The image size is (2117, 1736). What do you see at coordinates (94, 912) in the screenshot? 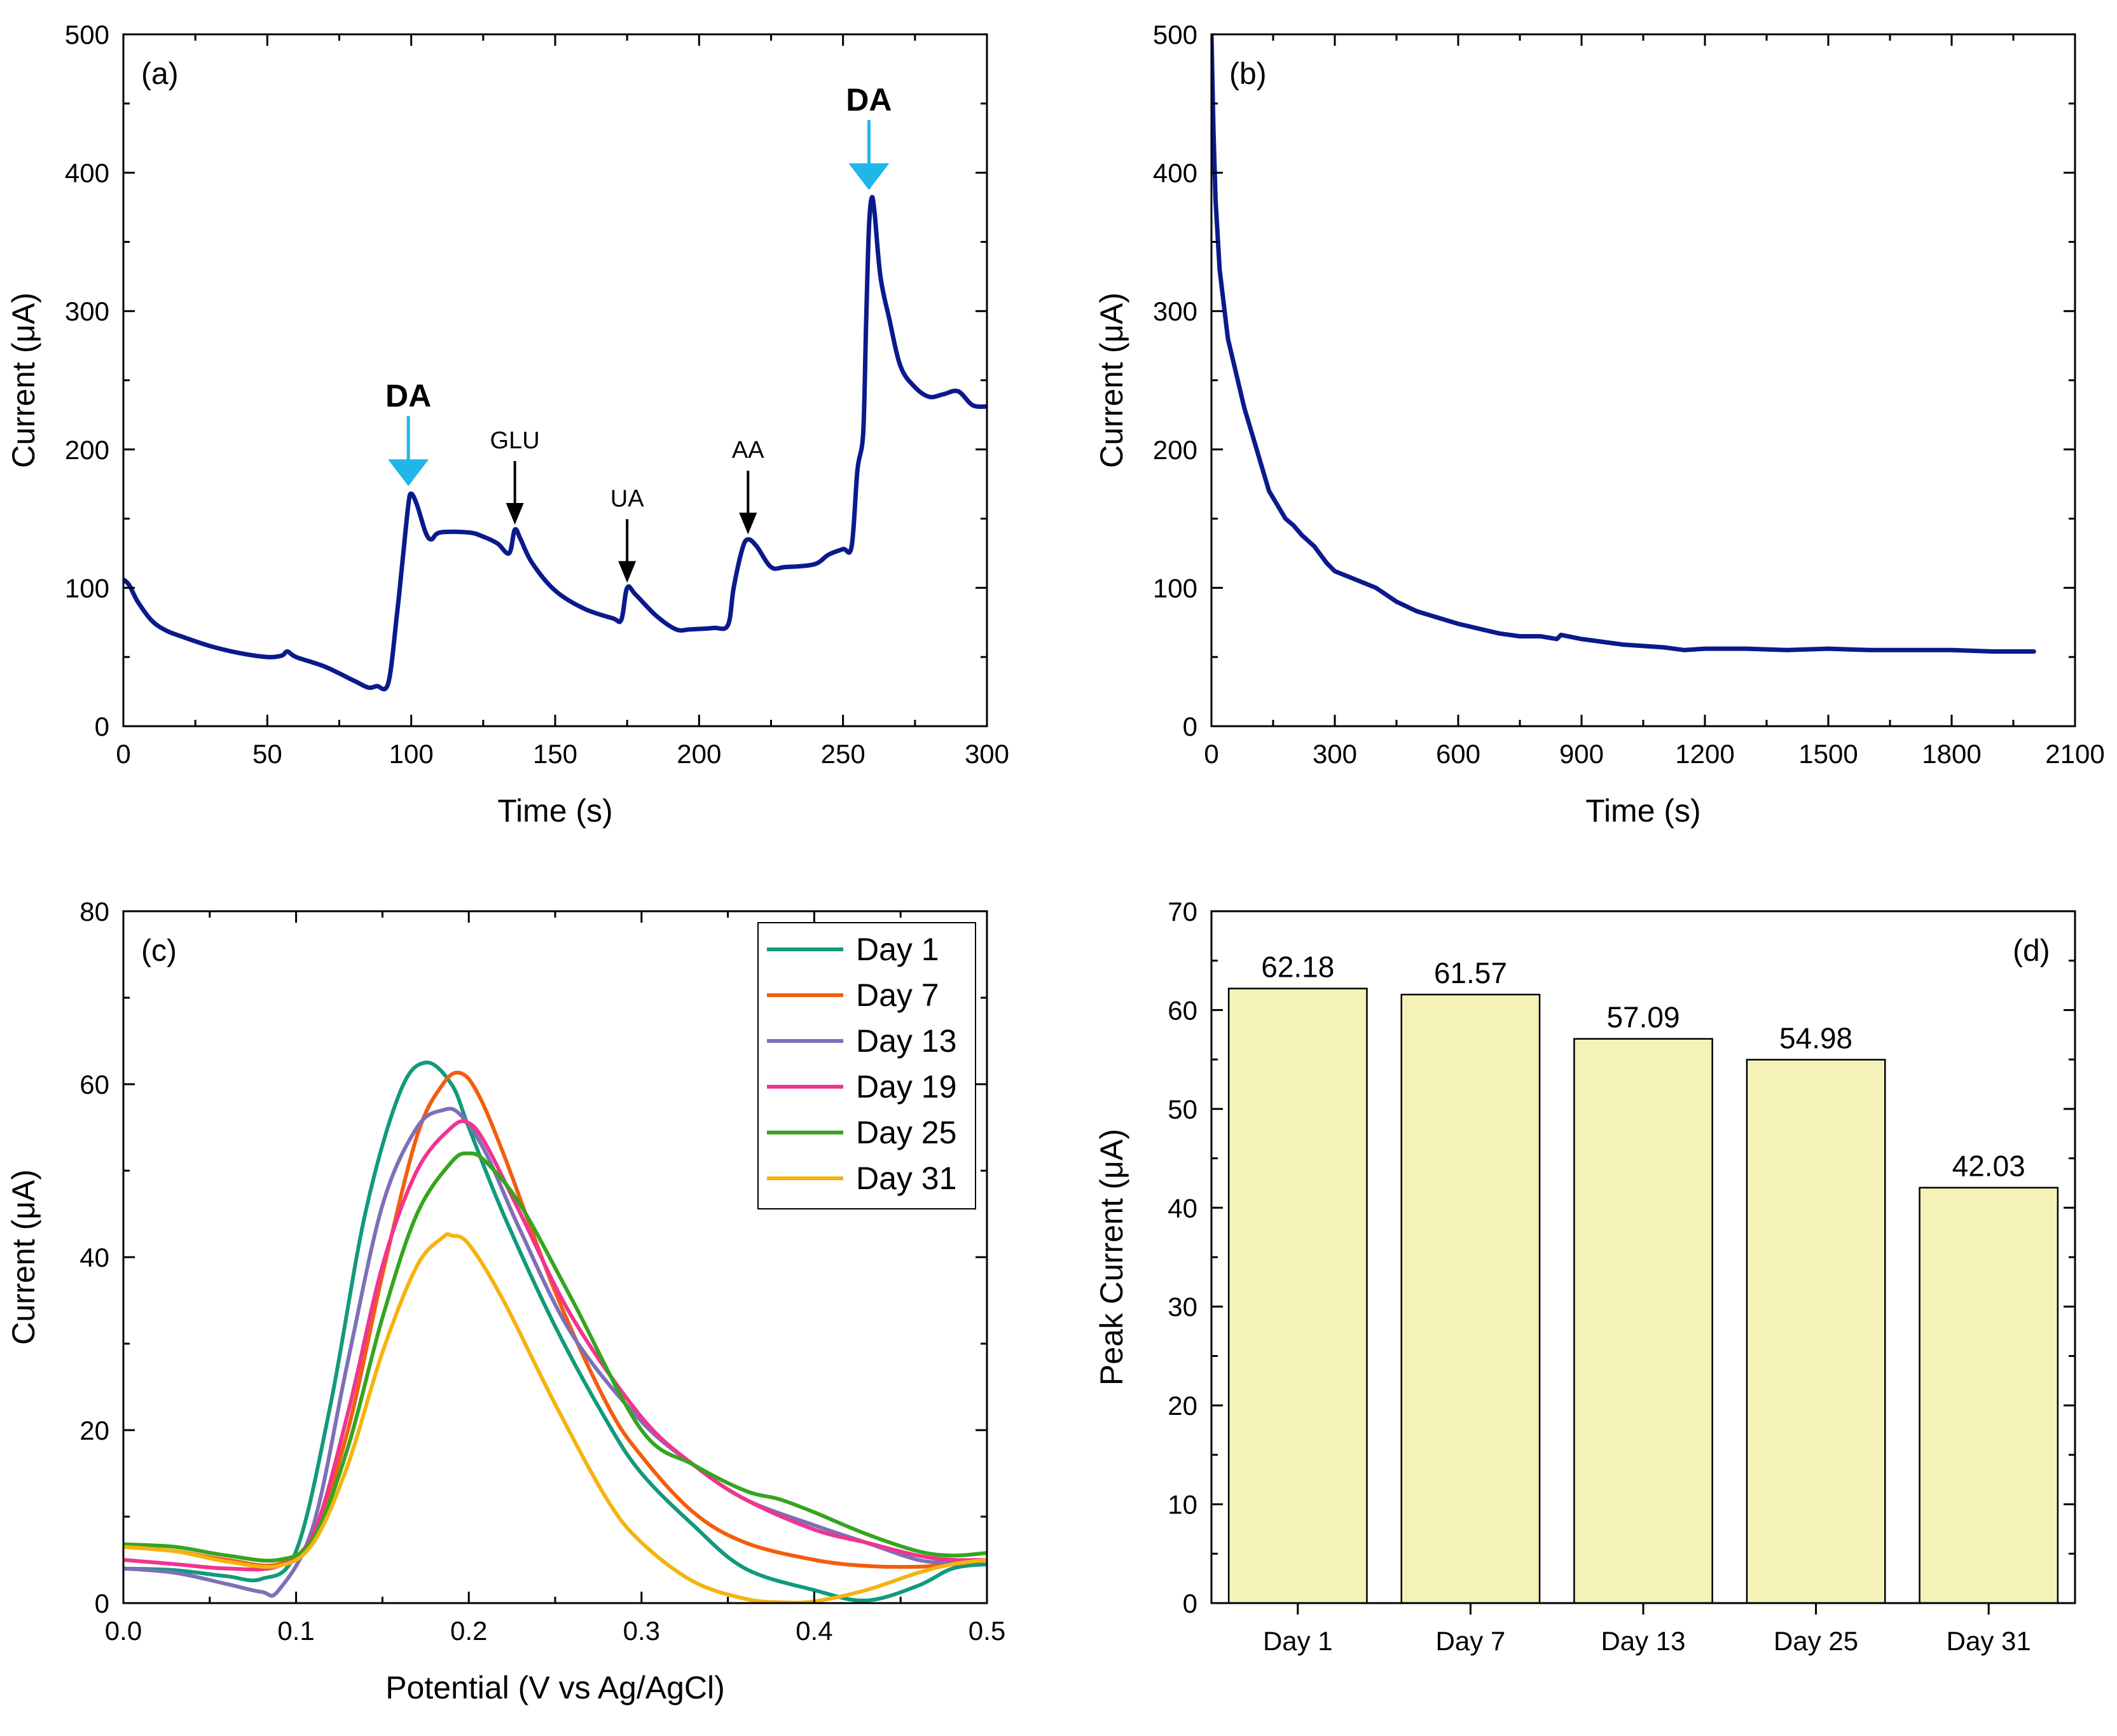
I see `y-tick-label: 80` at bounding box center [94, 912].